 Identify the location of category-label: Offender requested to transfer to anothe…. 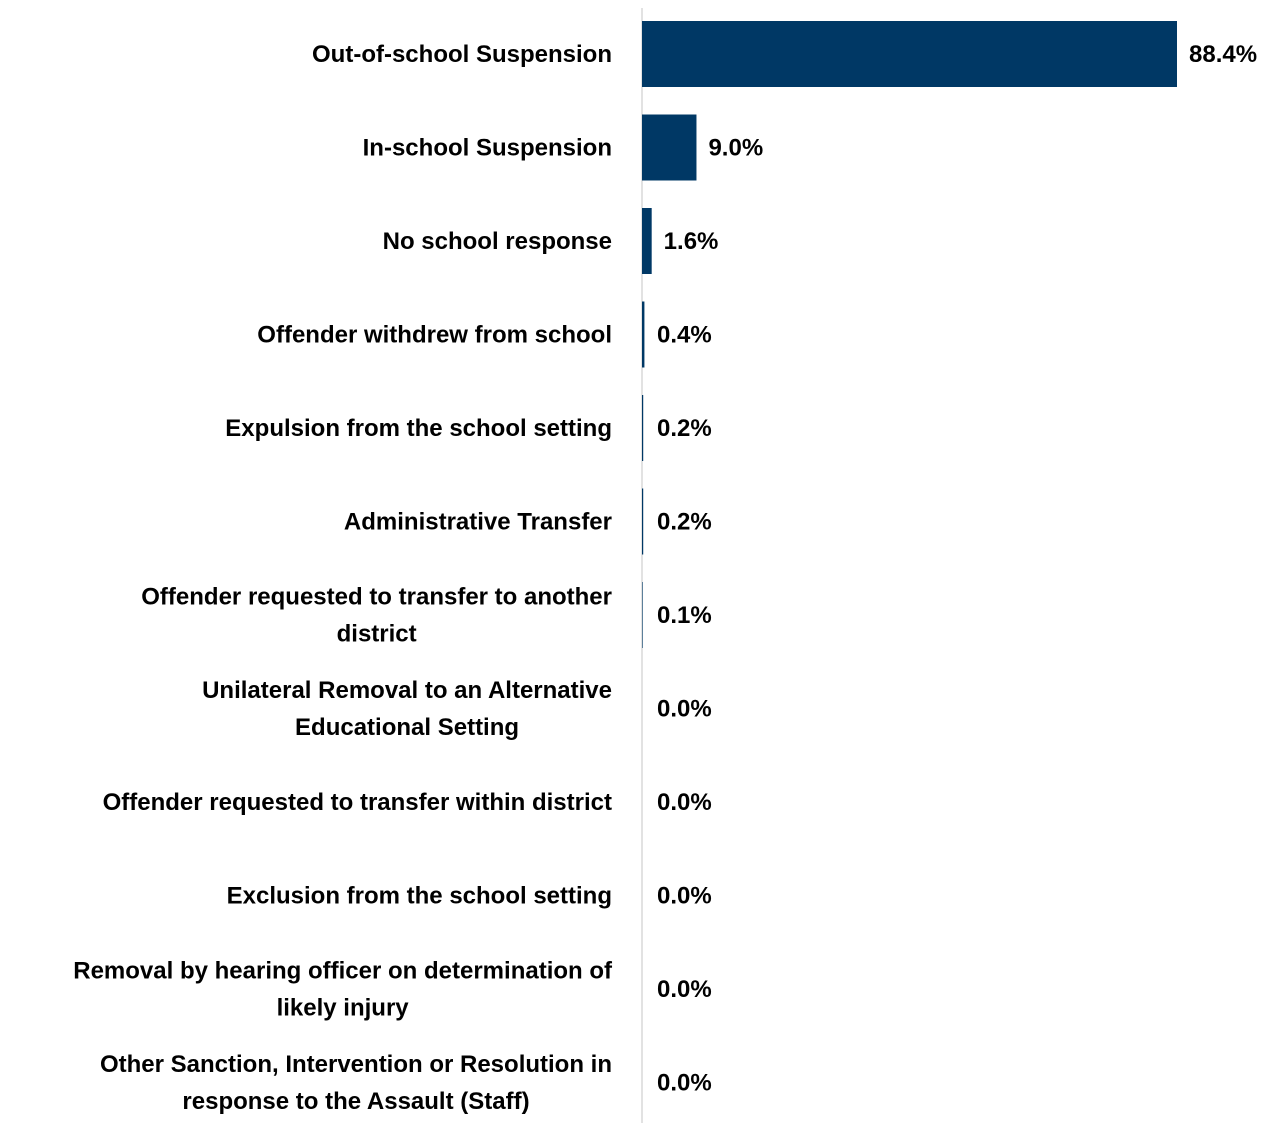
(376, 616).